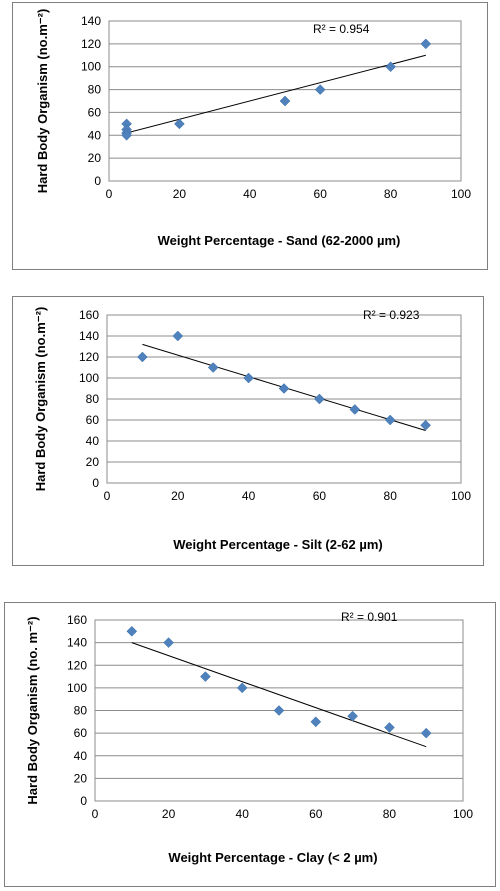 This screenshot has width=500, height=891. I want to click on sand-trendline, so click(276, 94).